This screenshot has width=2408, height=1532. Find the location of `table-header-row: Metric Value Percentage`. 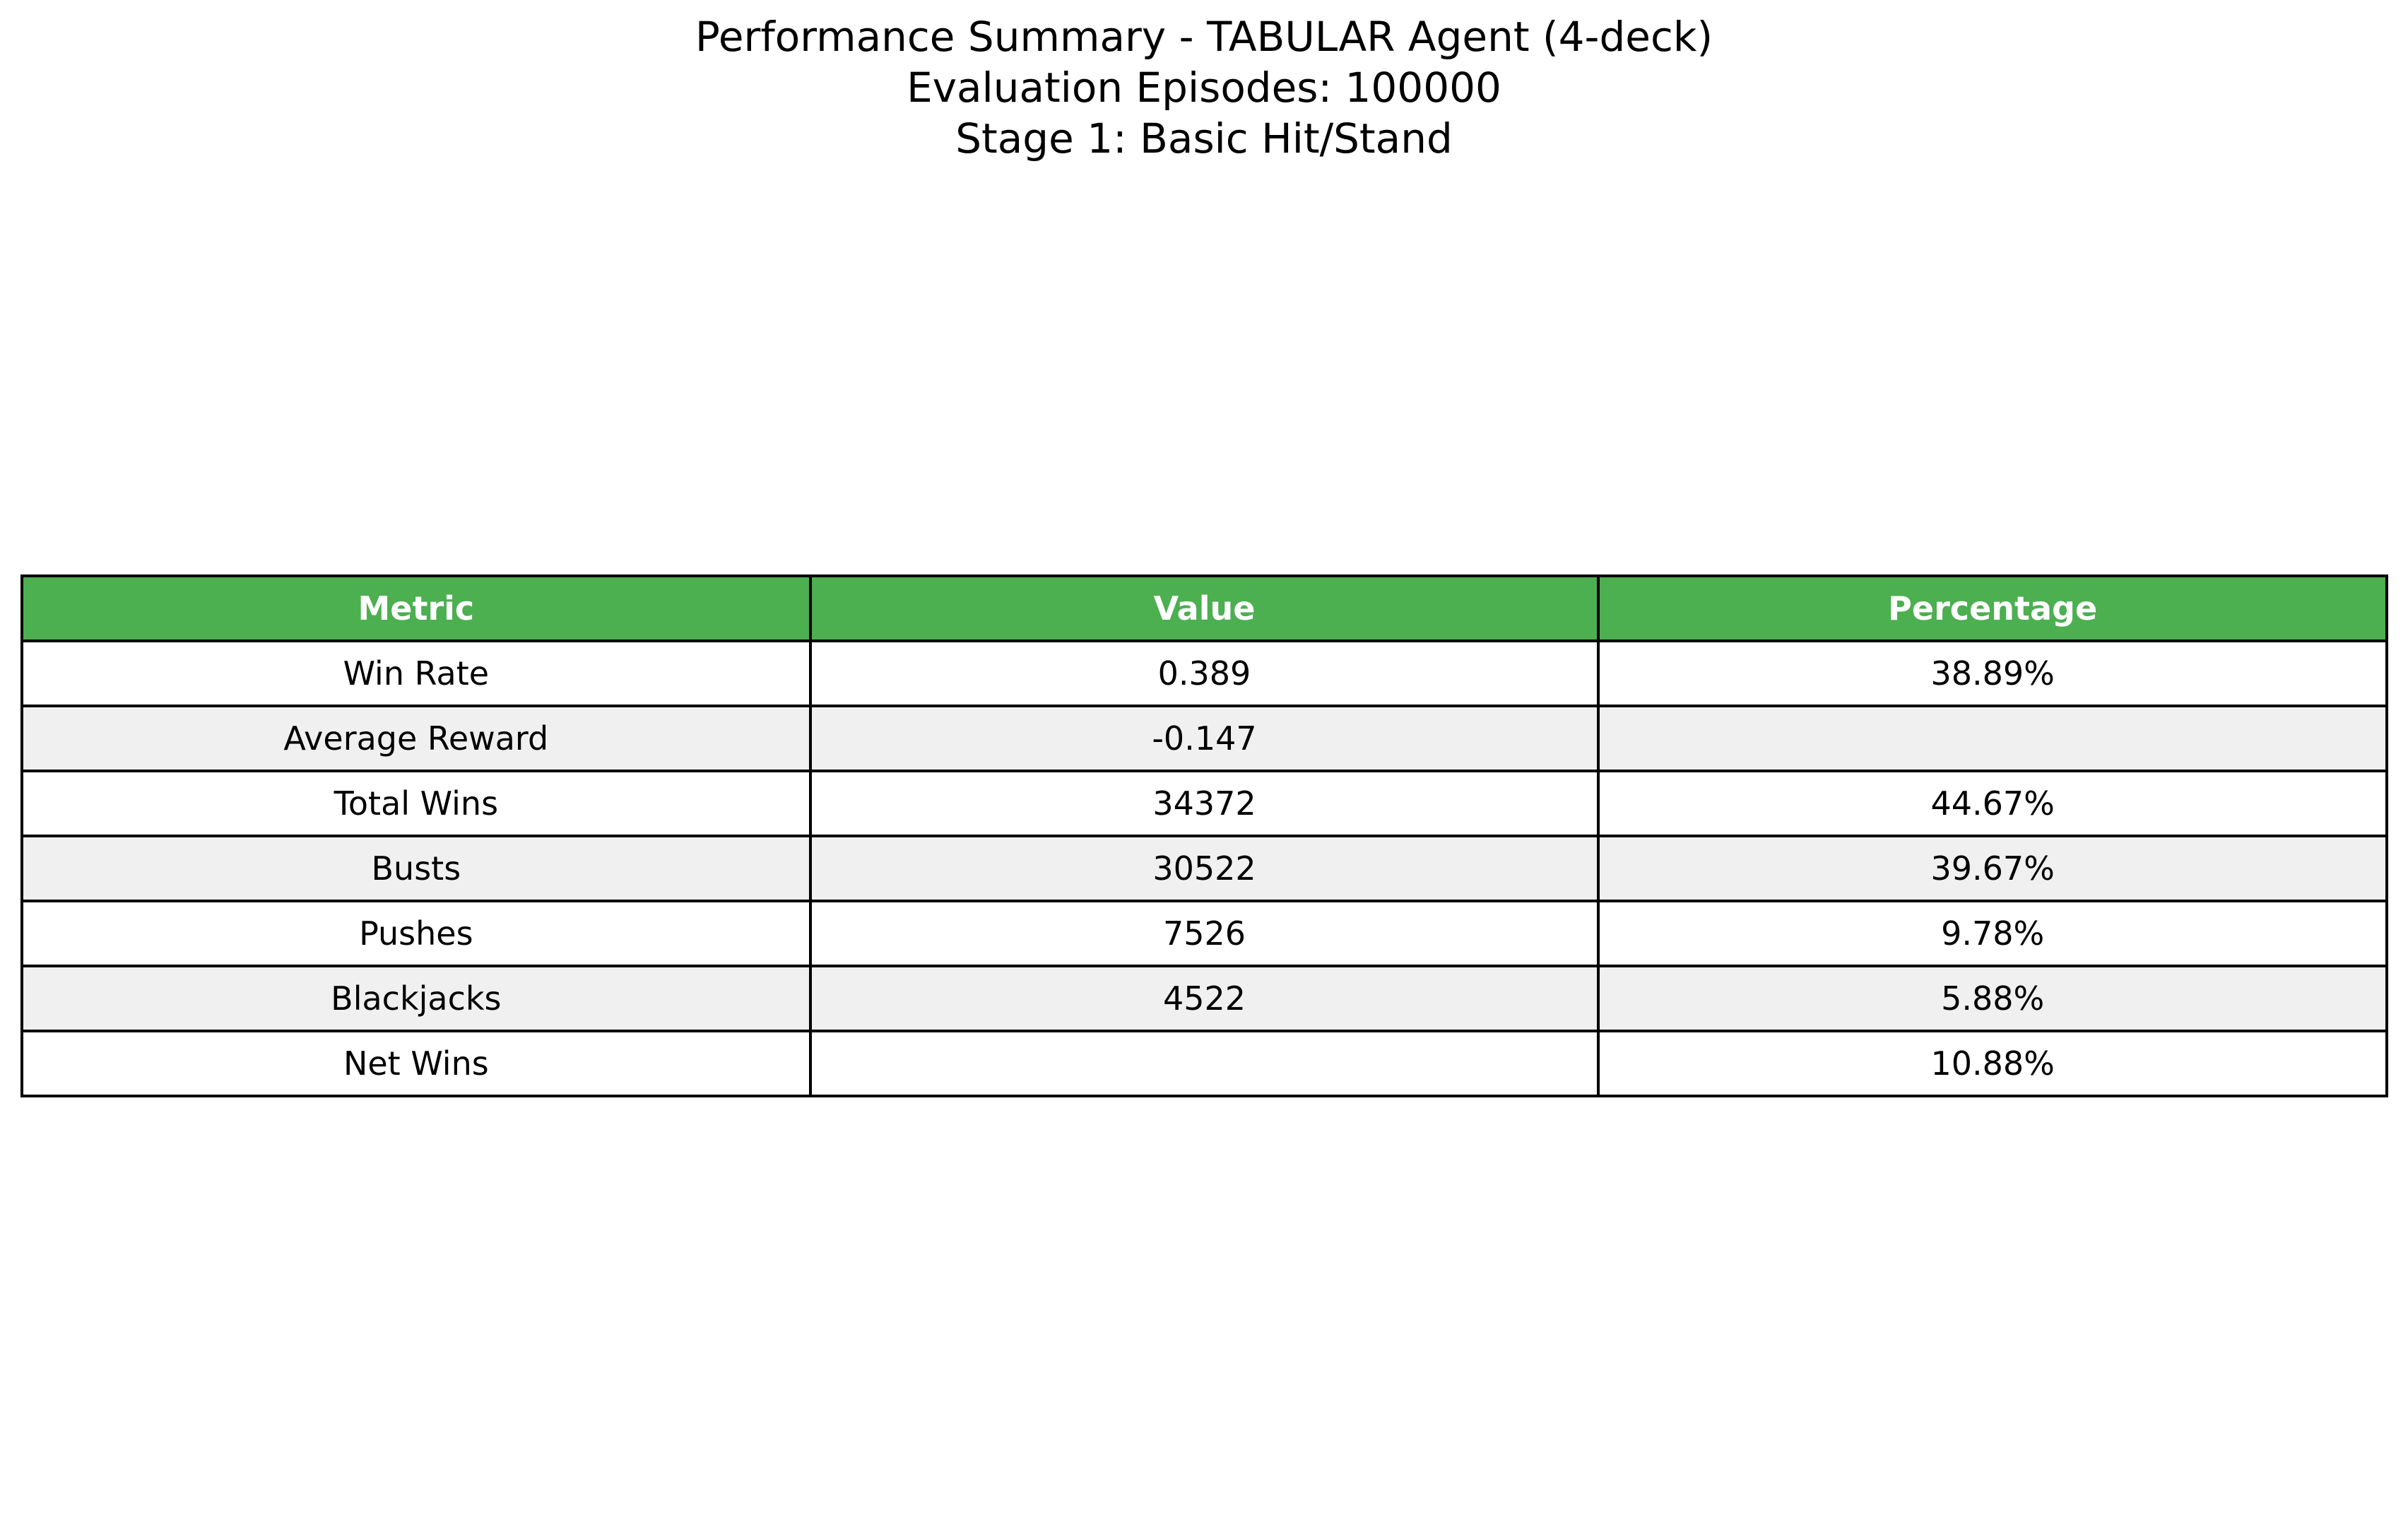

table-header-row: Metric Value Percentage is located at coordinates (1204, 608).